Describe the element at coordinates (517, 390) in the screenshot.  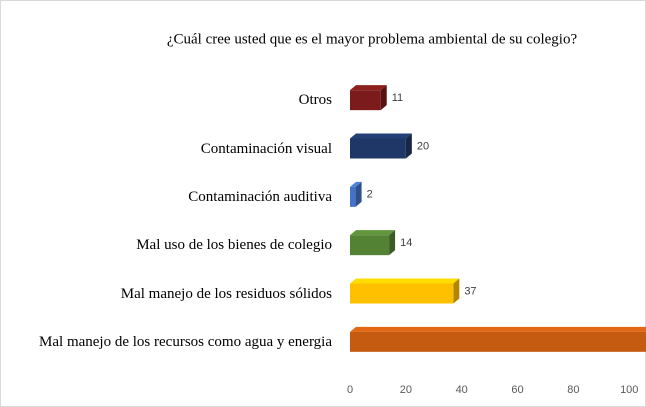
I see `x-tick-label: 60` at that location.